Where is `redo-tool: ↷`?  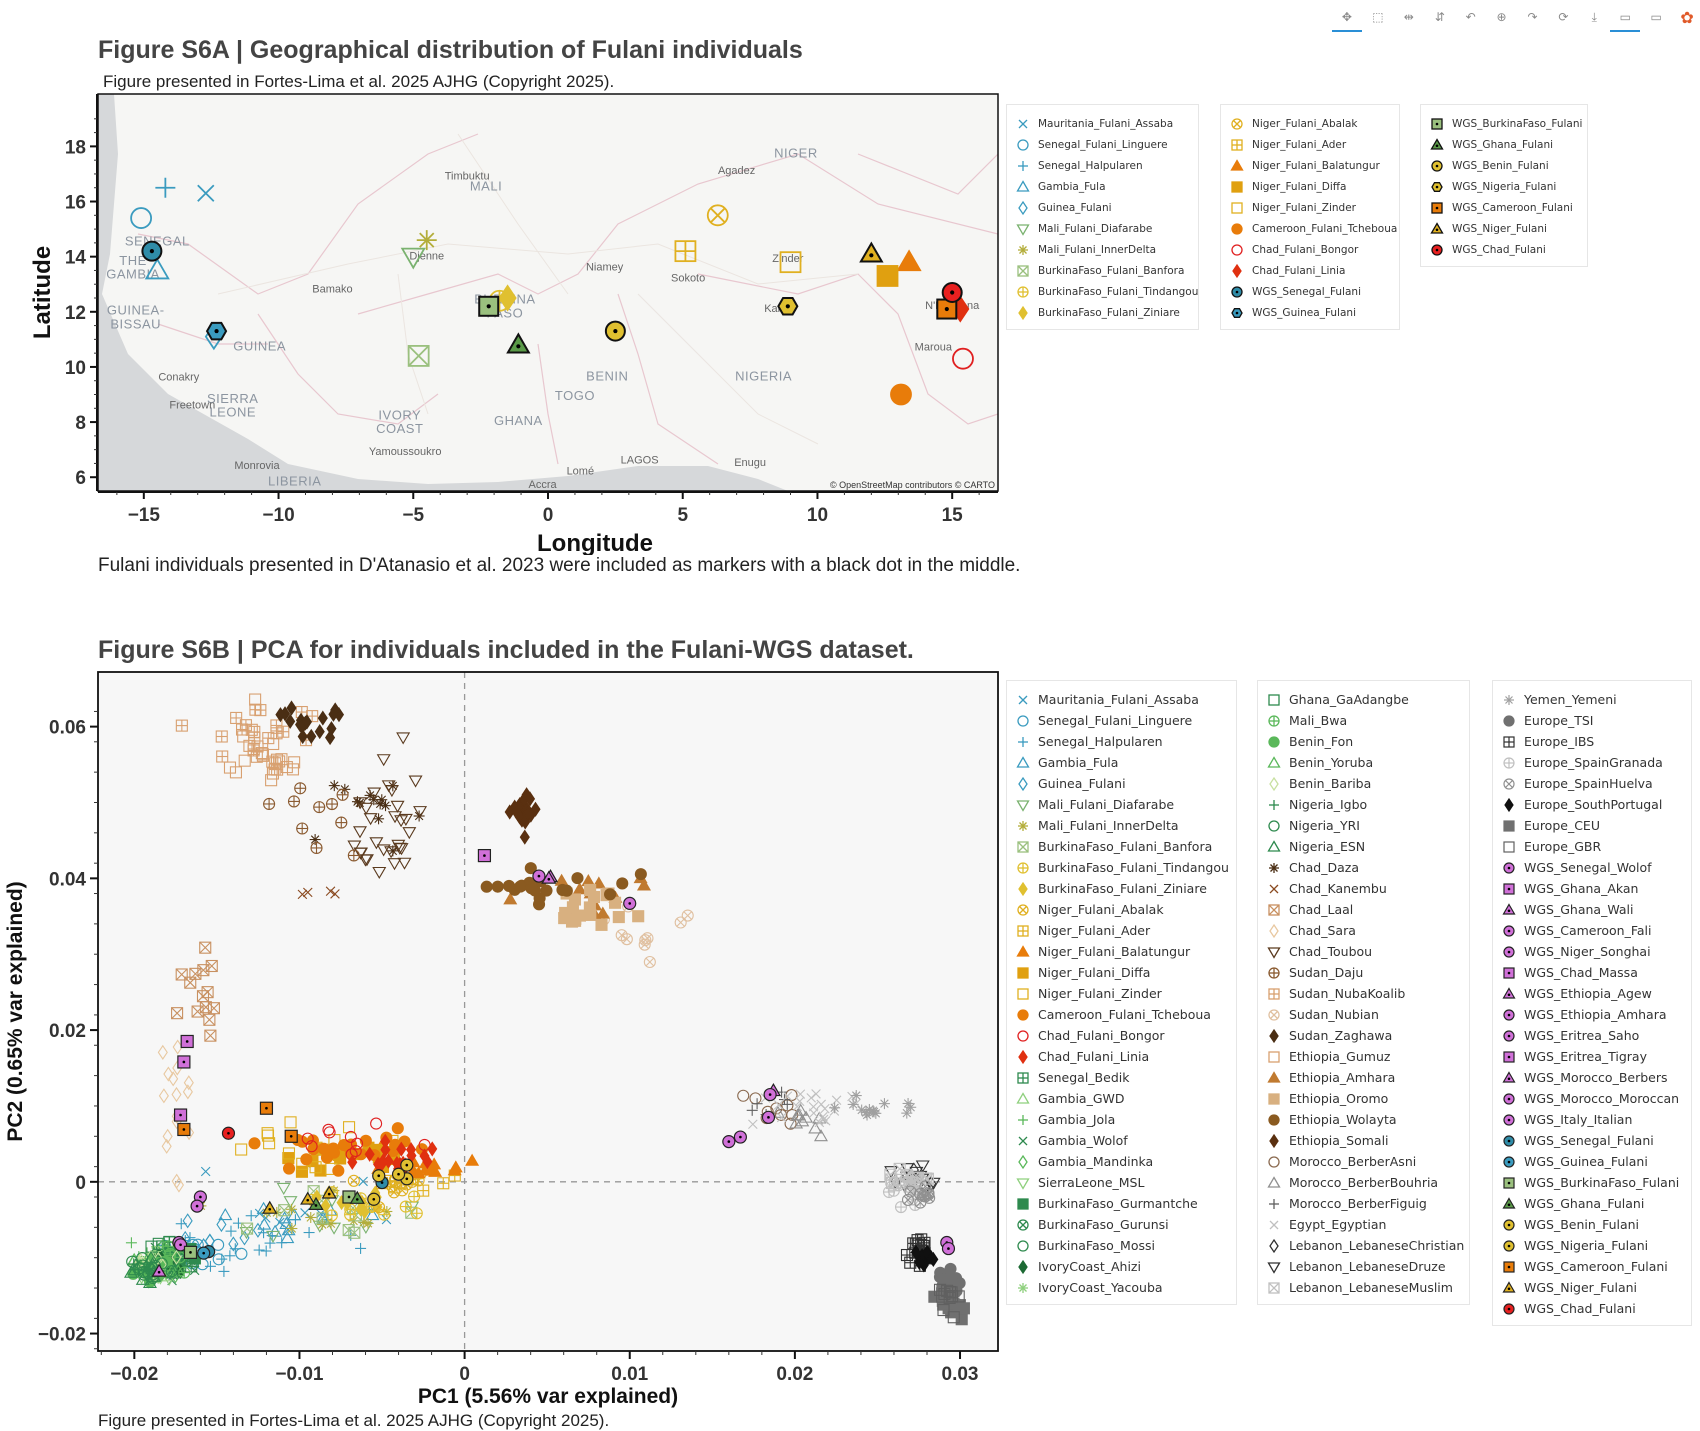
redo-tool: ↷ is located at coordinates (1533, 17).